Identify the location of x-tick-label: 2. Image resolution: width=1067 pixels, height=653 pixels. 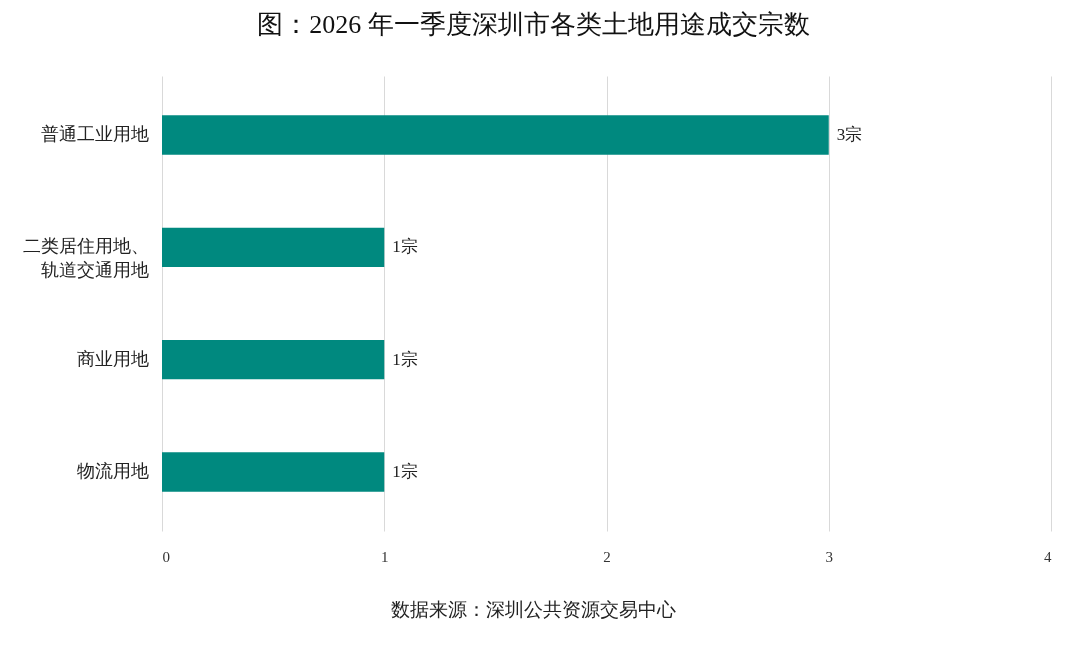
(607, 556).